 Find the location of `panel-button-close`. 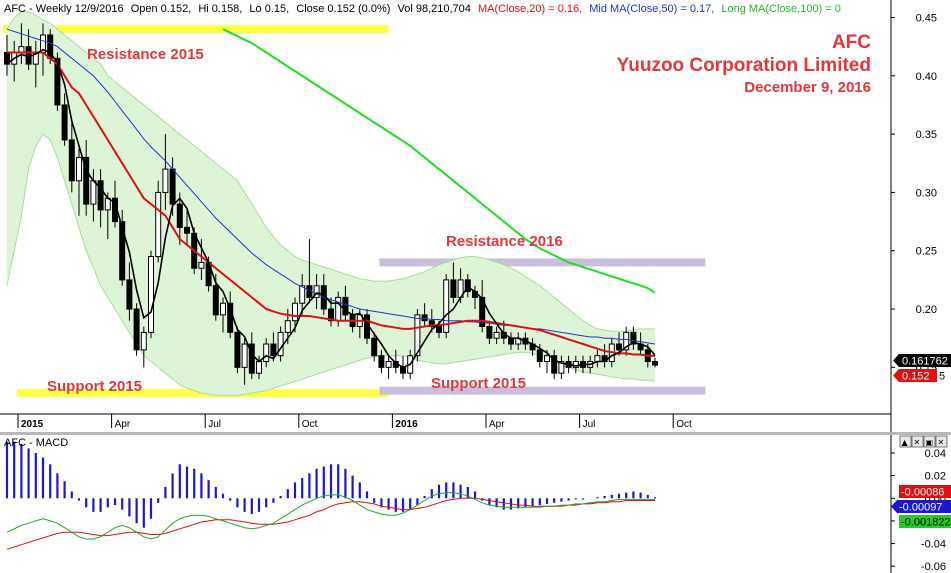

panel-button-close is located at coordinates (917, 441).